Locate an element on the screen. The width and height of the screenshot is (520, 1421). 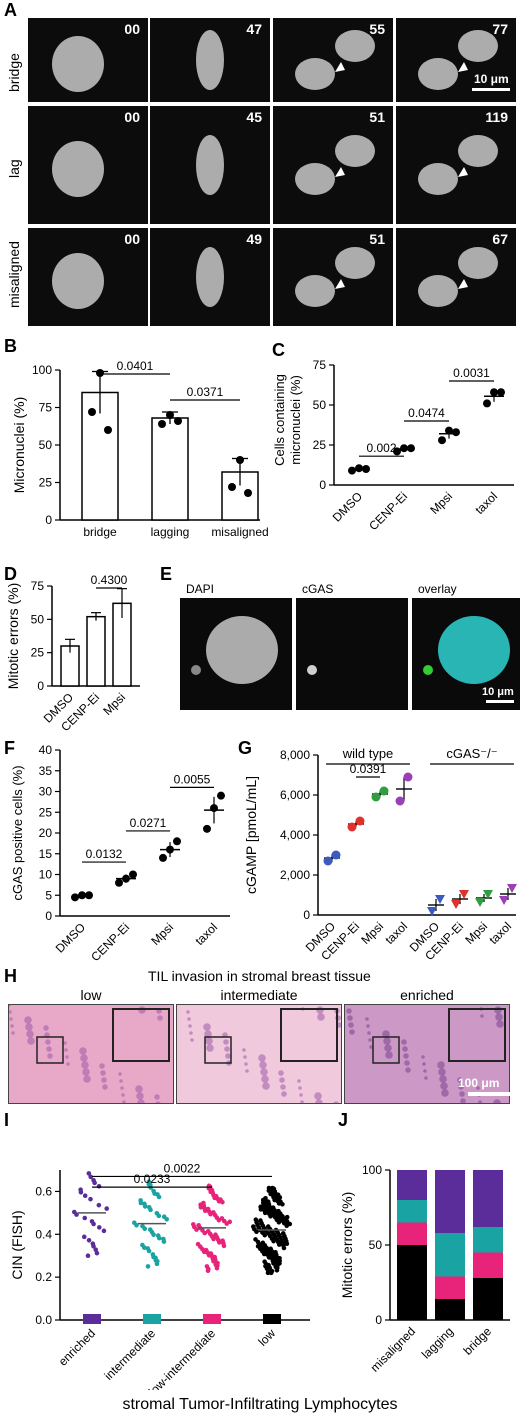
micrograph-tile: 47 is located at coordinates (210, 60).